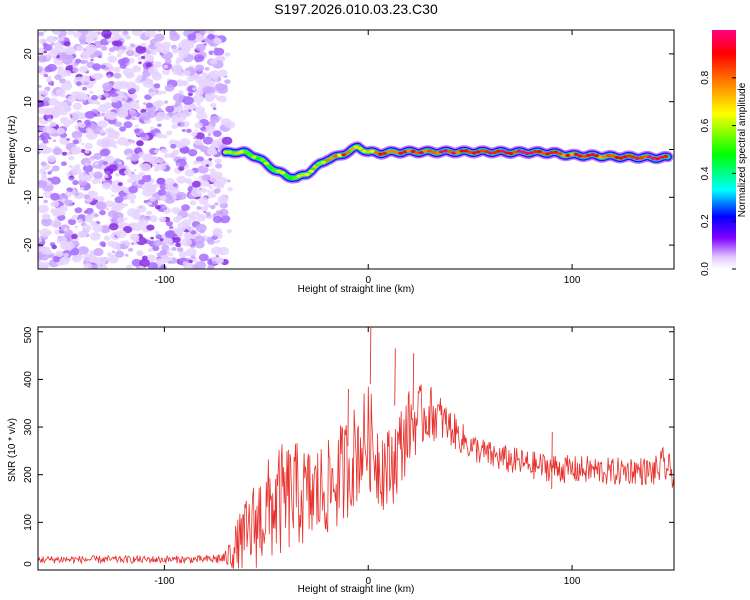 The image size is (750, 600). I want to click on colorbar-label: Normalized spectral amplitude, so click(742, 149).